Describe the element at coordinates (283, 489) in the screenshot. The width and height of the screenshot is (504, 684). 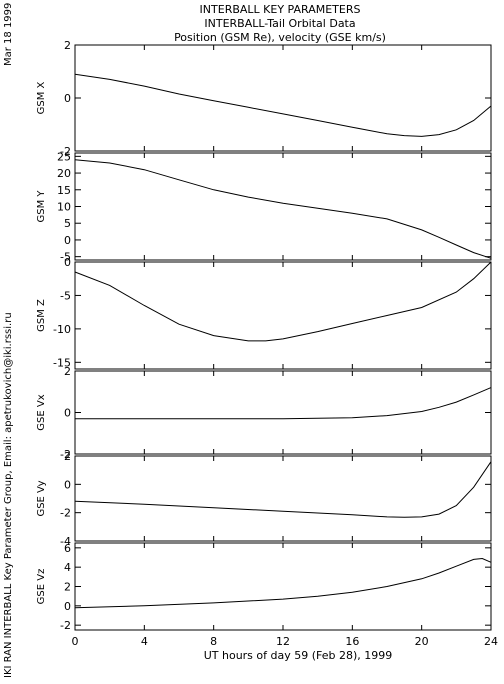
I see `series-line-gse-vy` at that location.